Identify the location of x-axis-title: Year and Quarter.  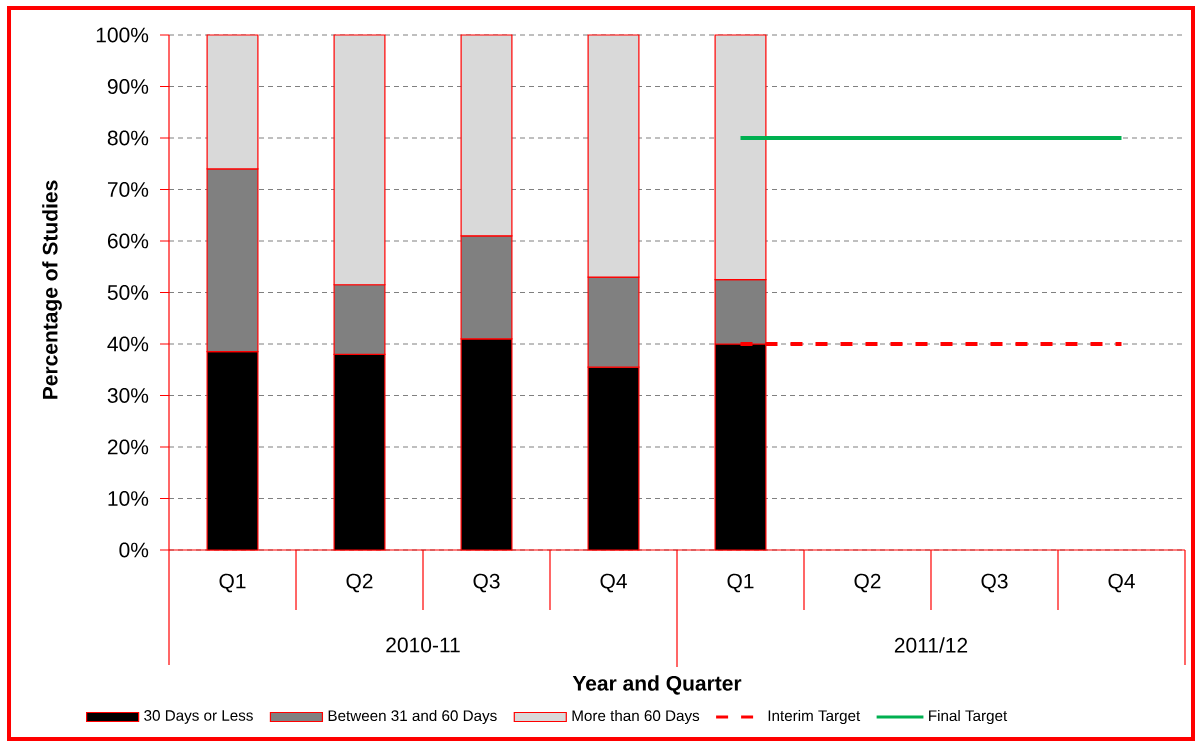
(657, 685).